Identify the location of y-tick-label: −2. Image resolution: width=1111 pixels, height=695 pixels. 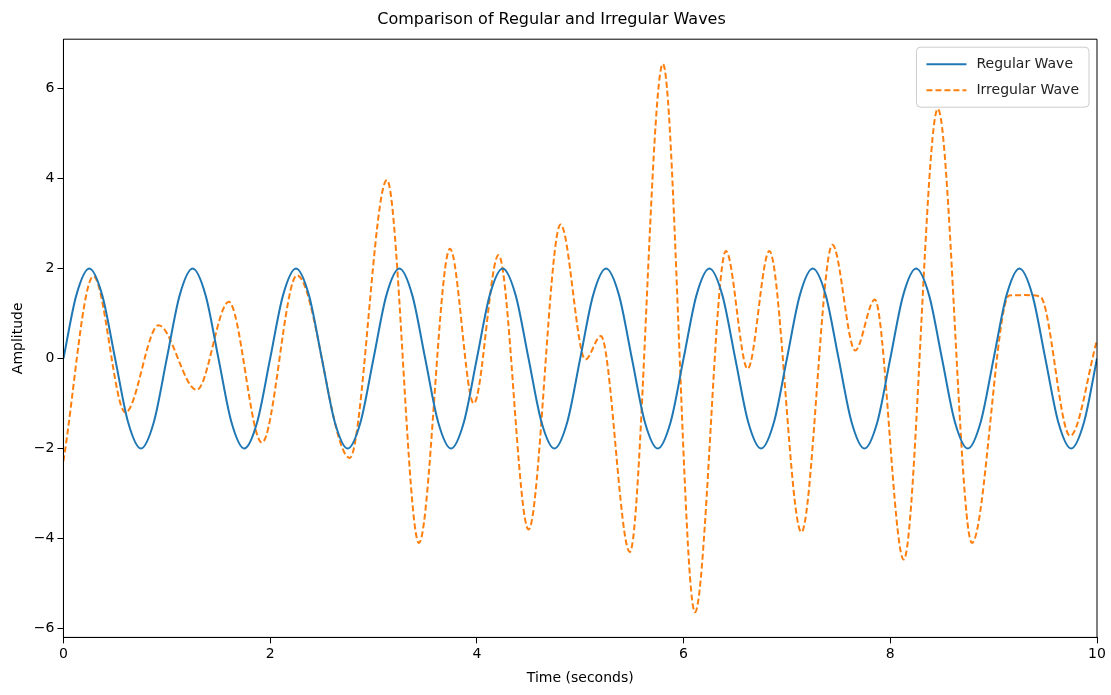
(44, 447).